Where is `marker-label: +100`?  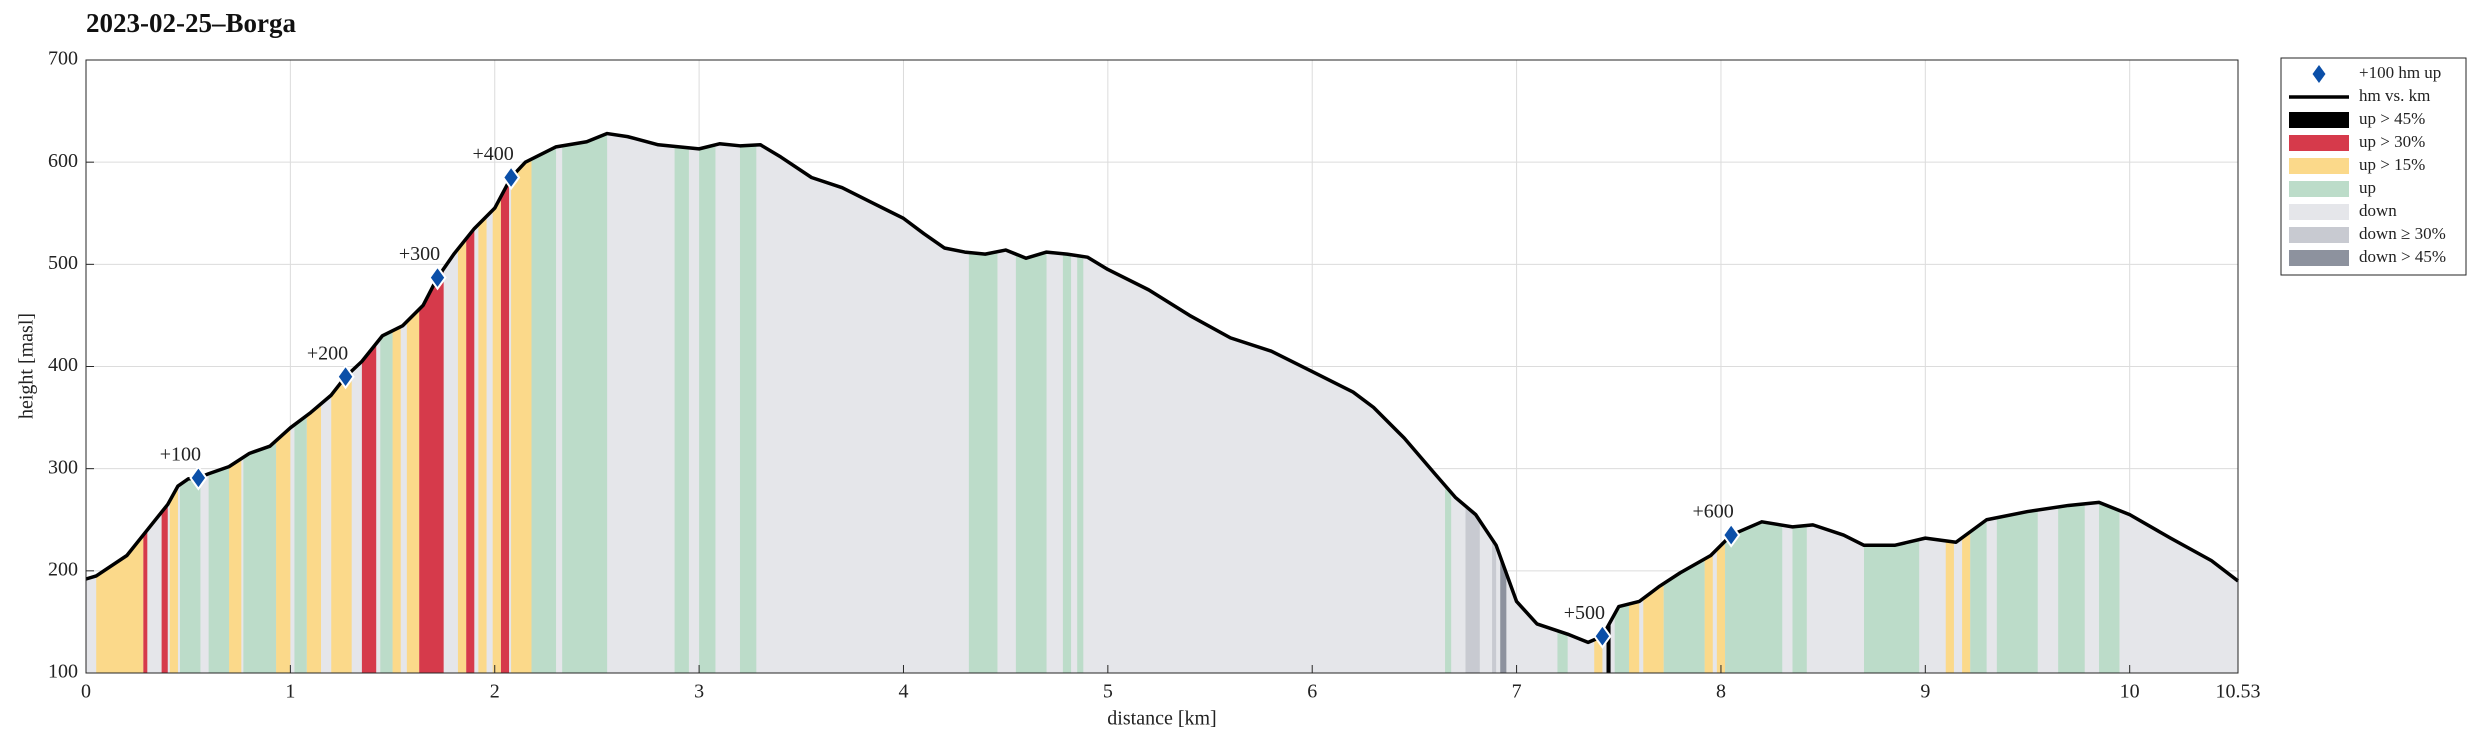 marker-label: +100 is located at coordinates (180, 454).